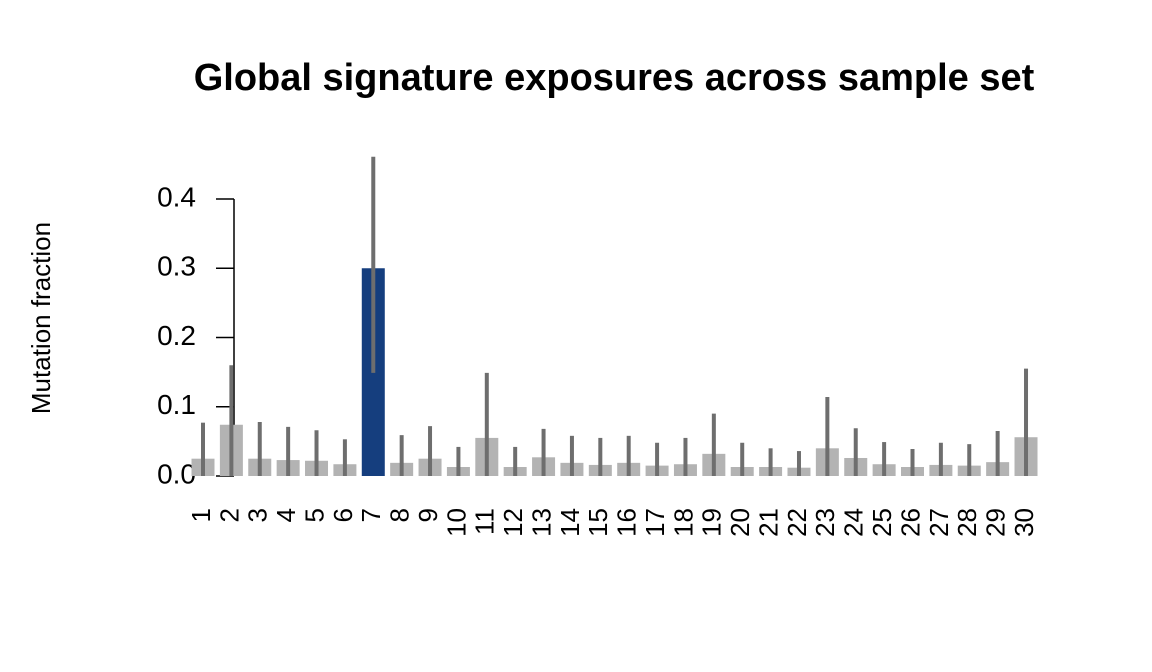  I want to click on y-tick-label: 0.2, so click(176, 335).